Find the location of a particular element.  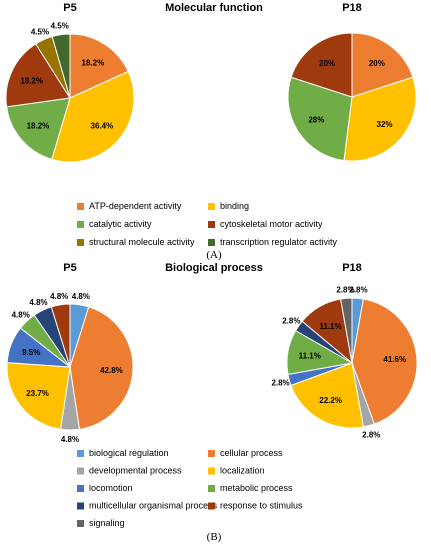

legend-label: structural molecule activity is located at coordinates (142, 242).